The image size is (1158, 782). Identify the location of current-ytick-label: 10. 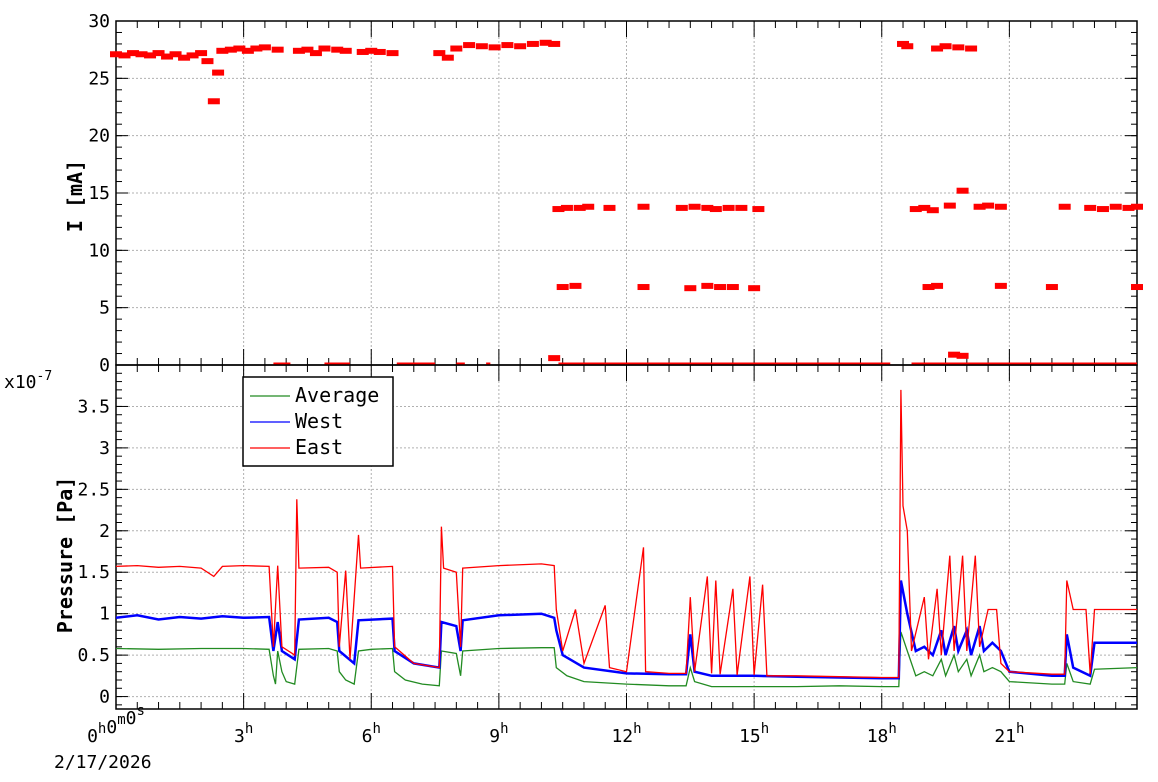
(99, 250).